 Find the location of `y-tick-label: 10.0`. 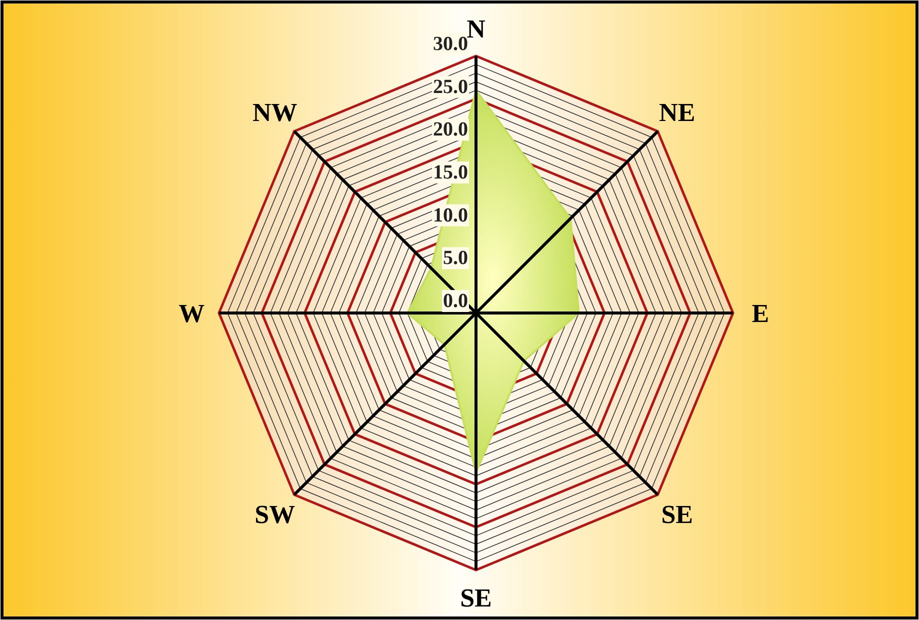

y-tick-label: 10.0 is located at coordinates (450, 215).